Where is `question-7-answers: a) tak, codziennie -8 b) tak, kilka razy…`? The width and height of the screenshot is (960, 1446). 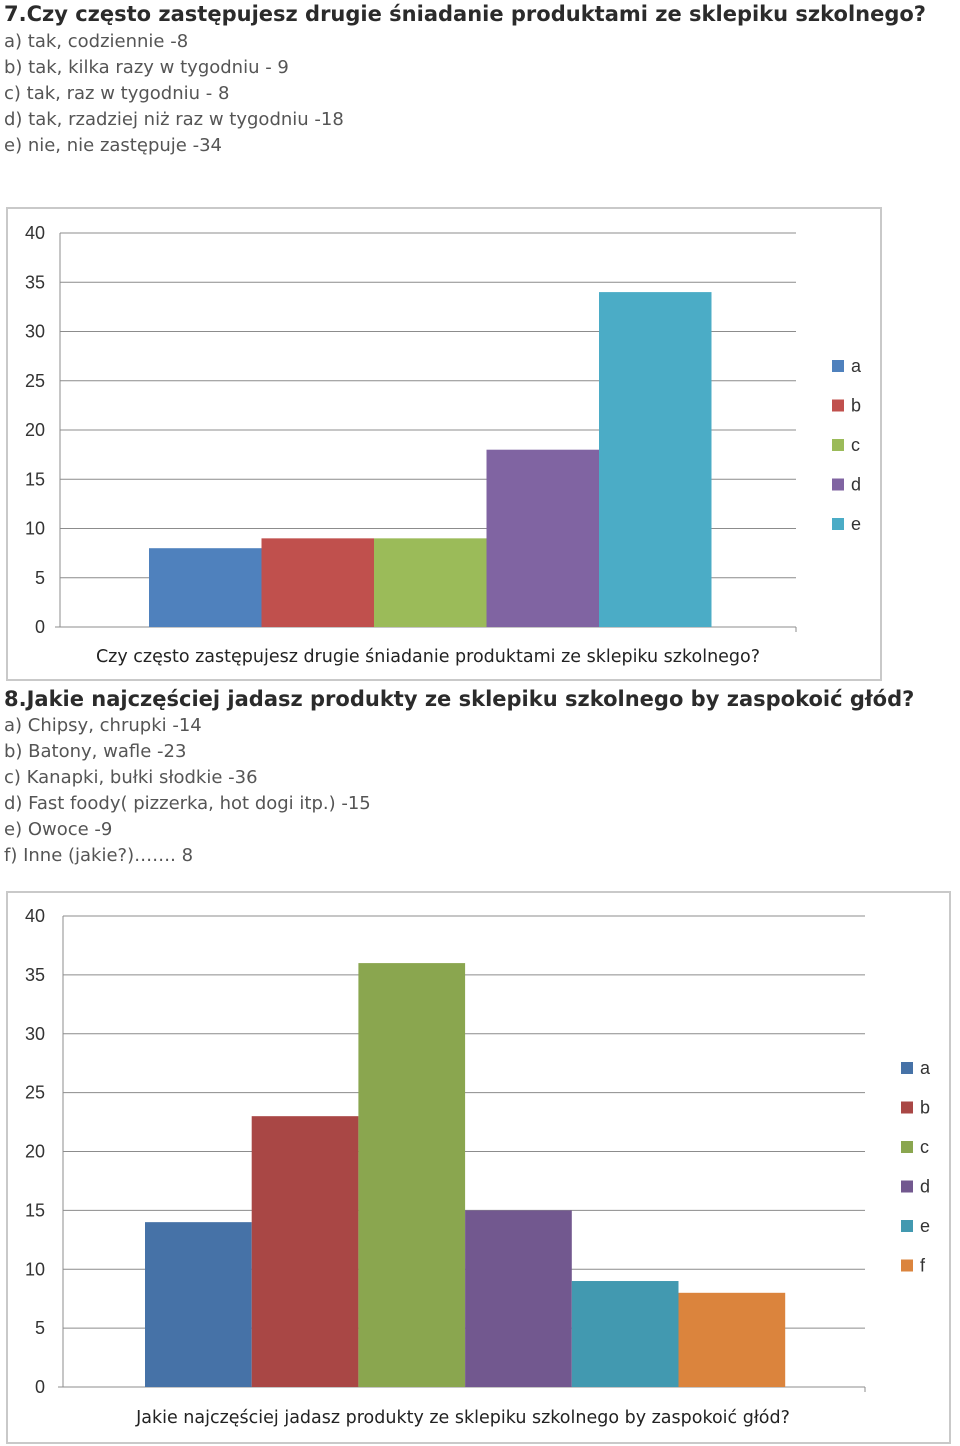
question-7-answers: a) tak, codziennie -8 b) tak, kilka razy… is located at coordinates (174, 94).